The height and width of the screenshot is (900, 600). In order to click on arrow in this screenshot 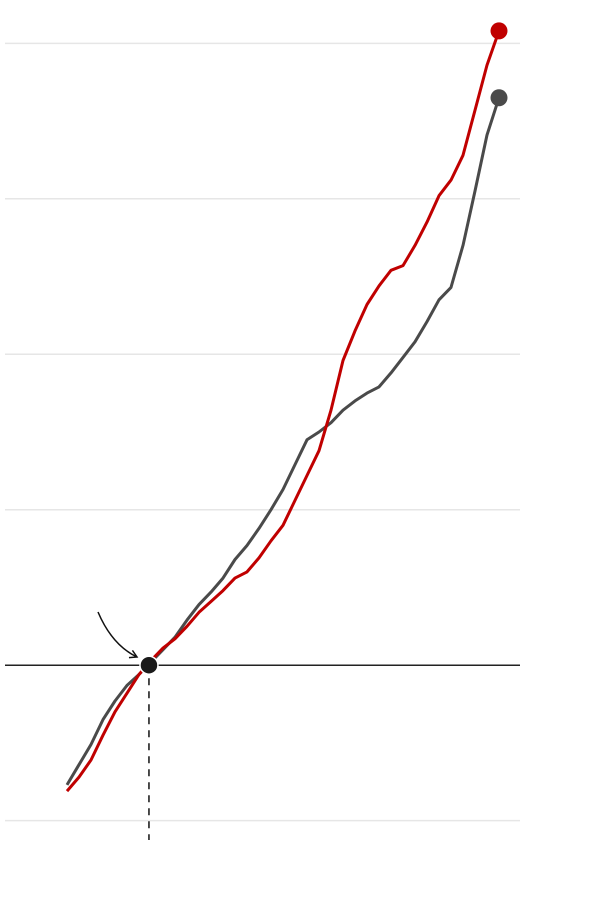, I will do `click(118, 635)`.